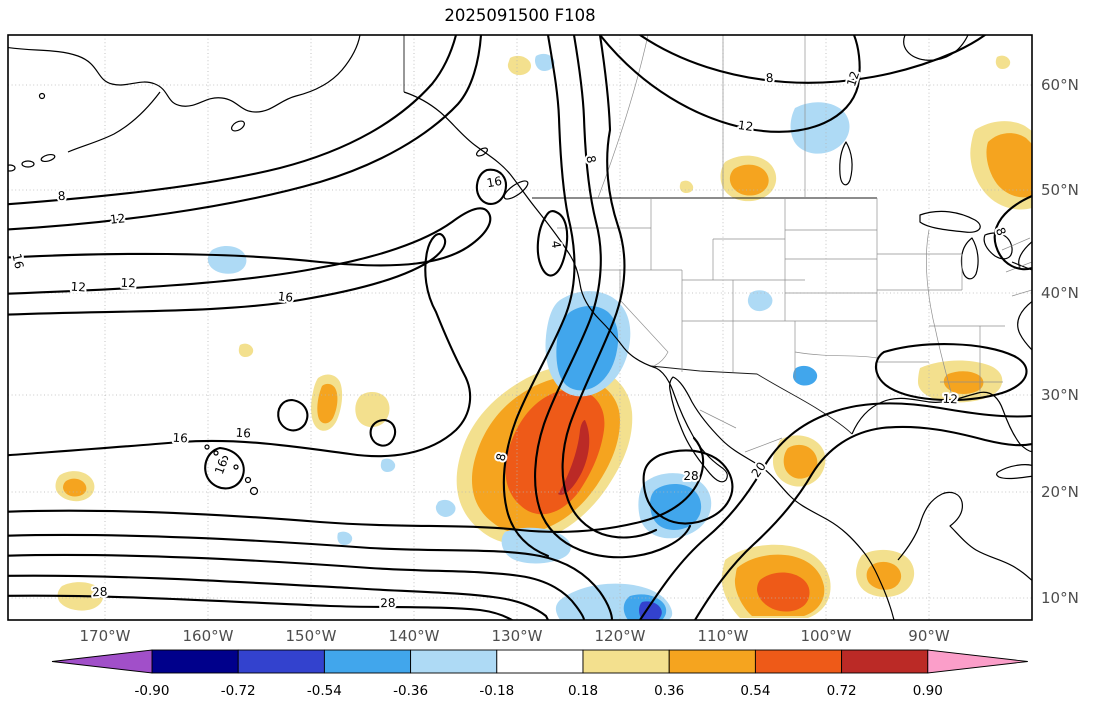  Describe the element at coordinates (516, 190) in the screenshot. I see `vancouver-island` at that location.